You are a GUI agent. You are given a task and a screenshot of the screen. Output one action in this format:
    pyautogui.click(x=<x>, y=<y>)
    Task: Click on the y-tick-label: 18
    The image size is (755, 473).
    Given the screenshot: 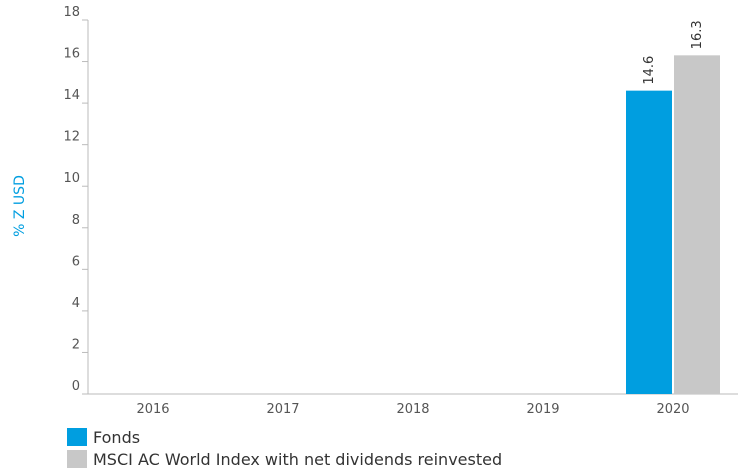 What is the action you would take?
    pyautogui.click(x=71, y=12)
    